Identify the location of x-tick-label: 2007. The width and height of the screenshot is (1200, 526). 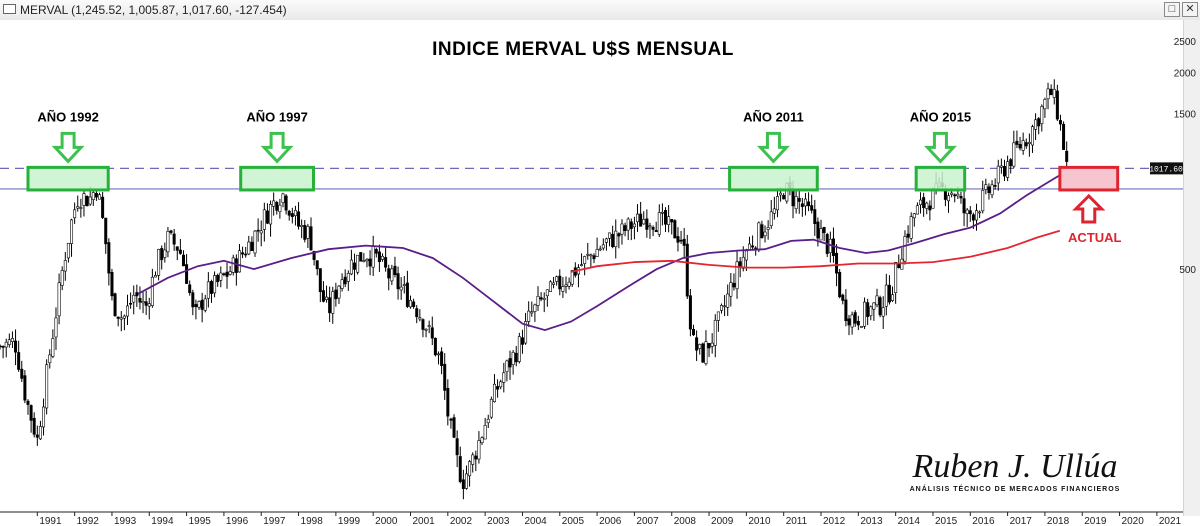
(647, 521).